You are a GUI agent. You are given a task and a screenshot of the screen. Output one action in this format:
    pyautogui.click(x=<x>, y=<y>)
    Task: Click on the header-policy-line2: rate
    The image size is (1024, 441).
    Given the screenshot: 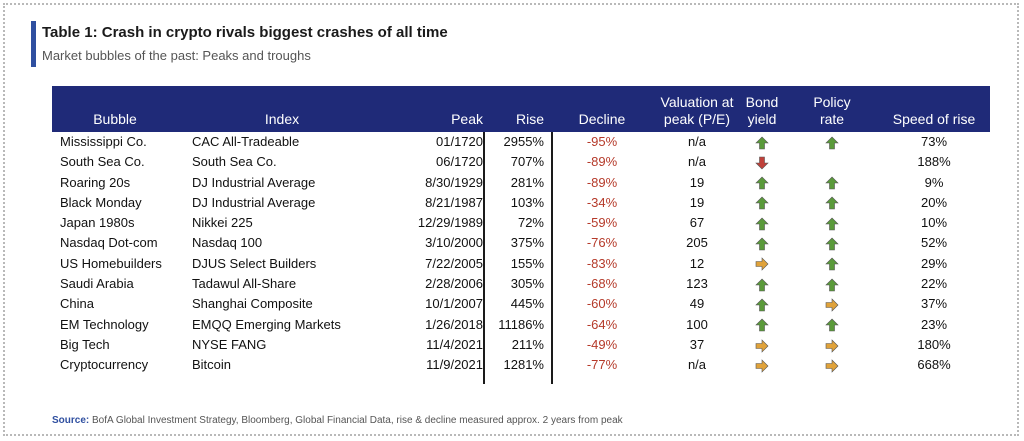 What is the action you would take?
    pyautogui.click(x=832, y=119)
    